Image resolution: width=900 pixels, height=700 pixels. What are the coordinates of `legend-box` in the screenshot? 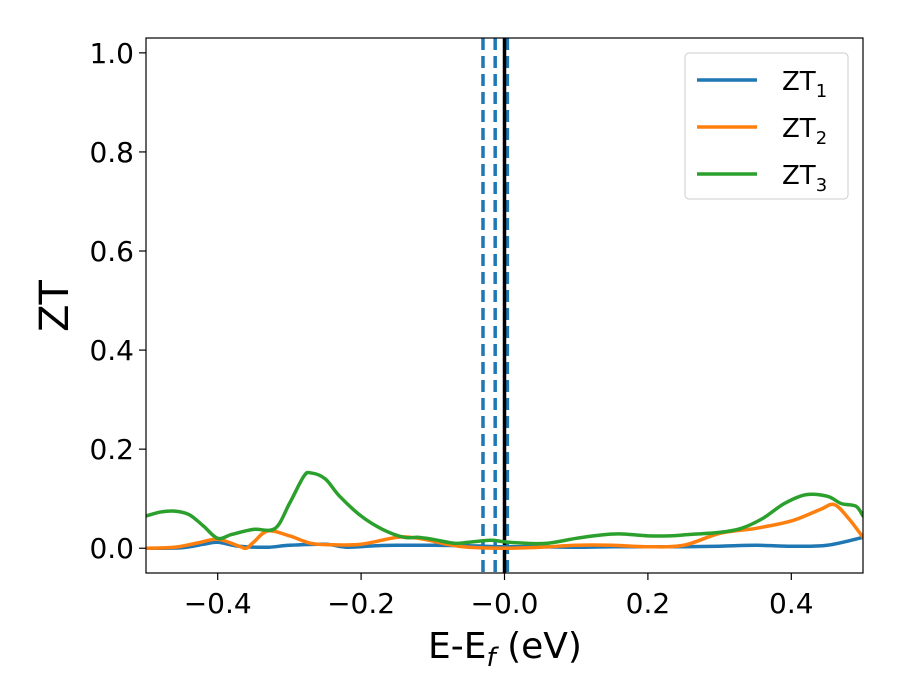 It's located at (766, 126).